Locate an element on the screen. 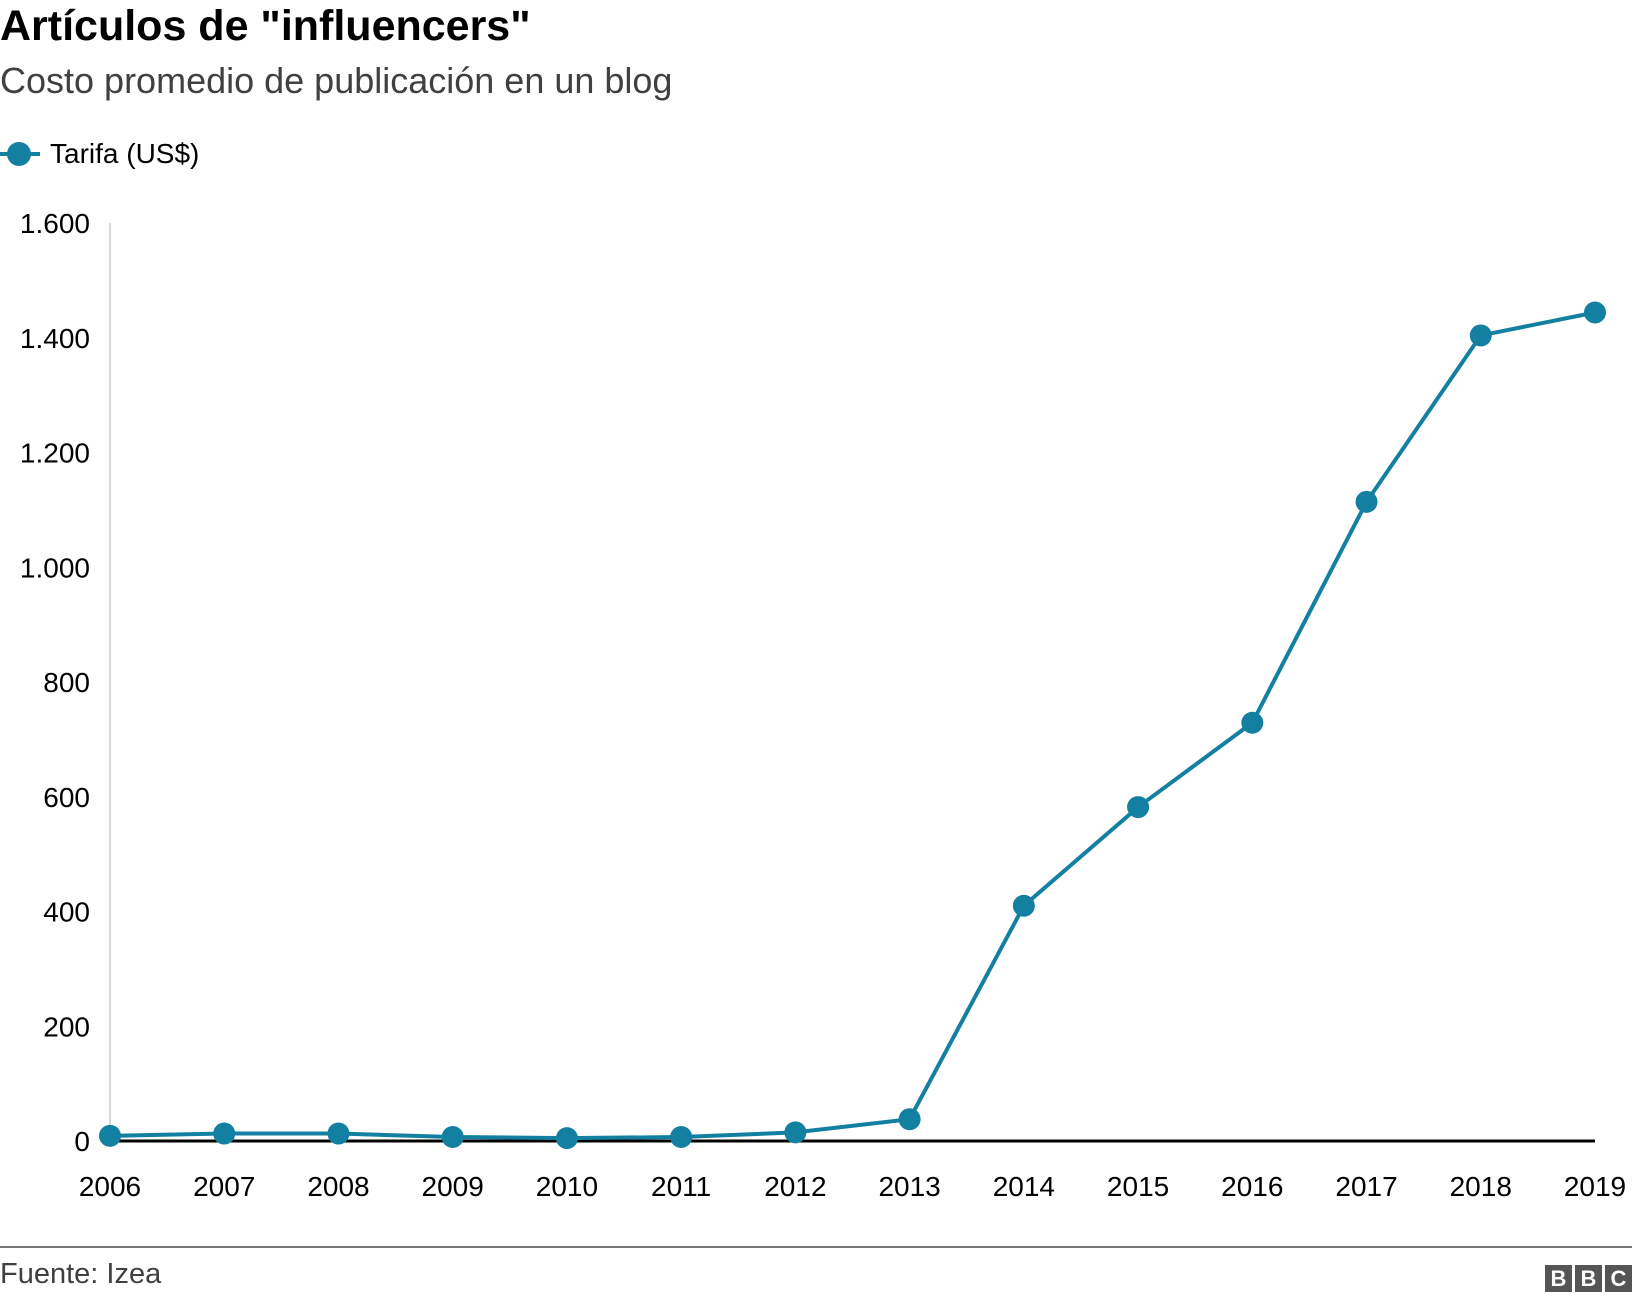 The width and height of the screenshot is (1632, 1302). chart-title: Artículos de "influencers" is located at coordinates (265, 26).